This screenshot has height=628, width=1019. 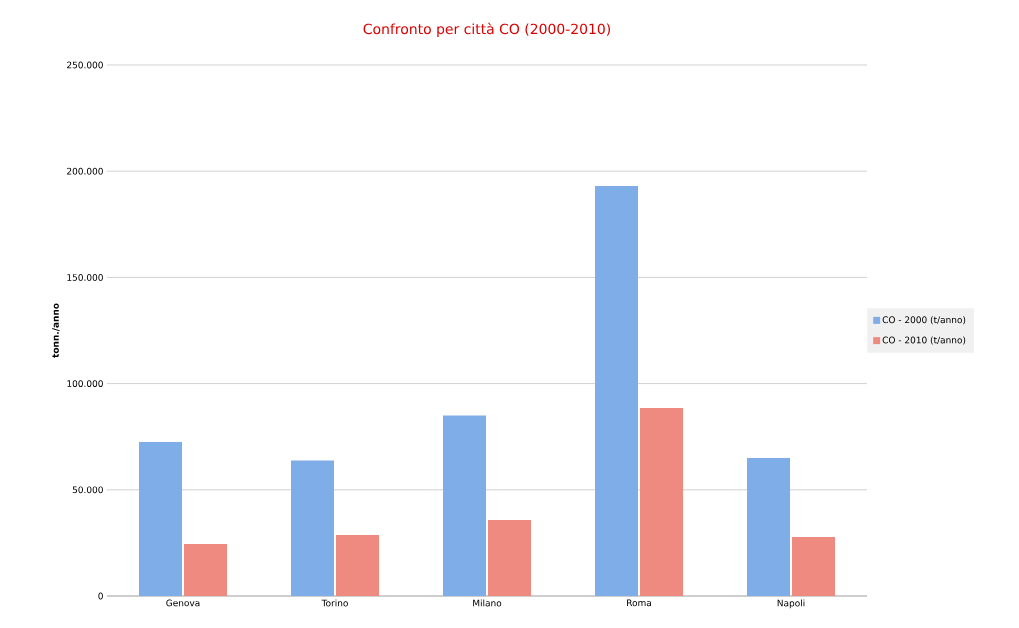 I want to click on chart-title: Confronto per città CO (2000-2010), so click(x=486, y=29).